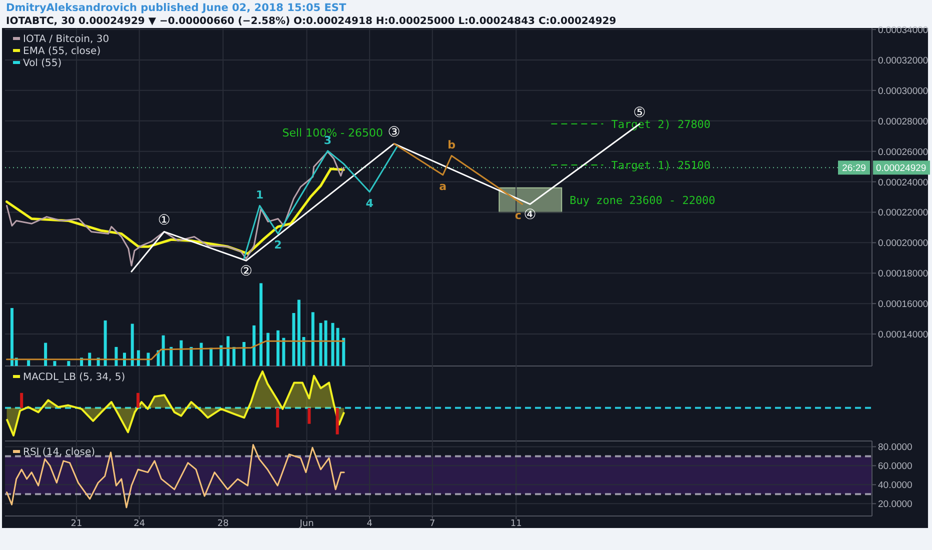 The width and height of the screenshot is (932, 550). Describe the element at coordinates (66, 39) in the screenshot. I see `legend-label: IOTA / Bitcoin, 30` at that location.